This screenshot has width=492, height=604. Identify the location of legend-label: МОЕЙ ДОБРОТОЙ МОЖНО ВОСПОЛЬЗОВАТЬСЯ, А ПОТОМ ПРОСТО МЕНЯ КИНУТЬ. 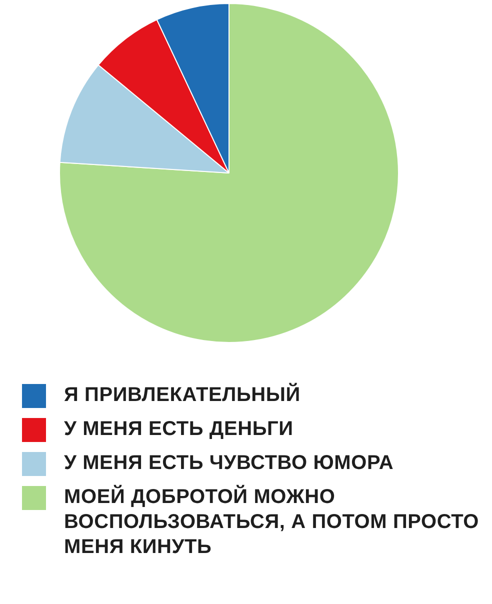
(272, 522).